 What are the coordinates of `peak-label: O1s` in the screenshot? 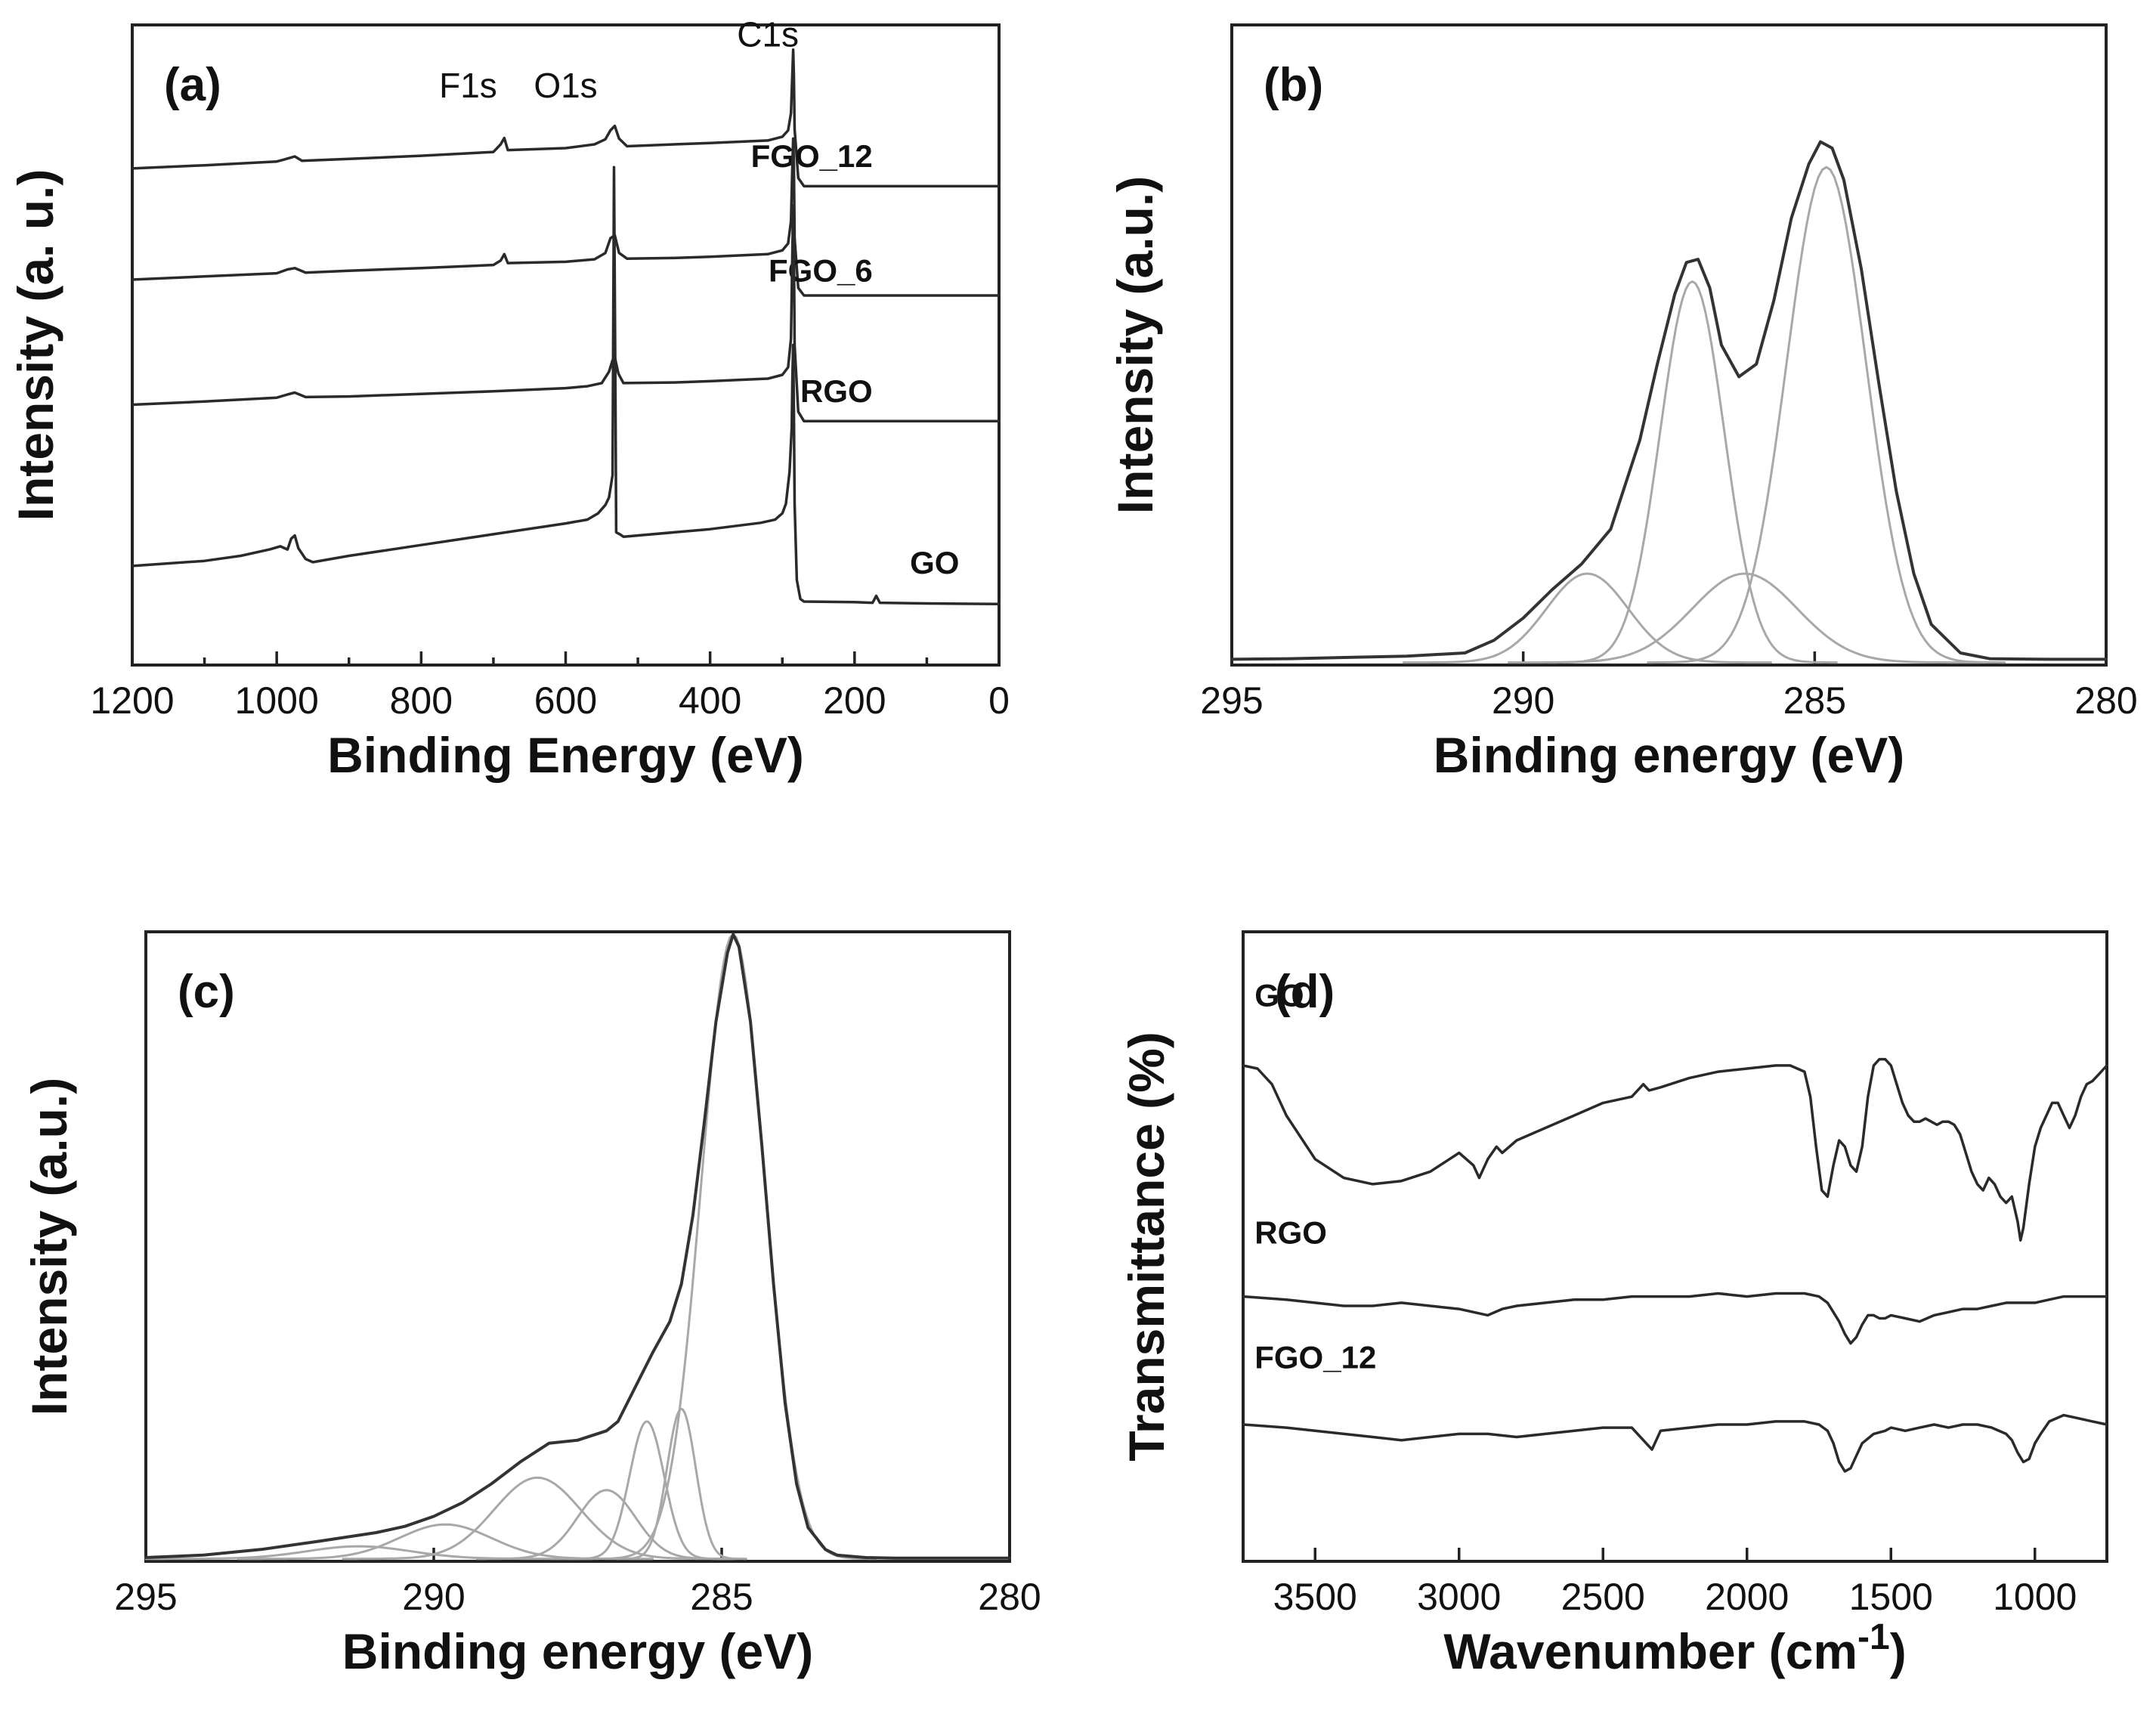 It's located at (565, 85).